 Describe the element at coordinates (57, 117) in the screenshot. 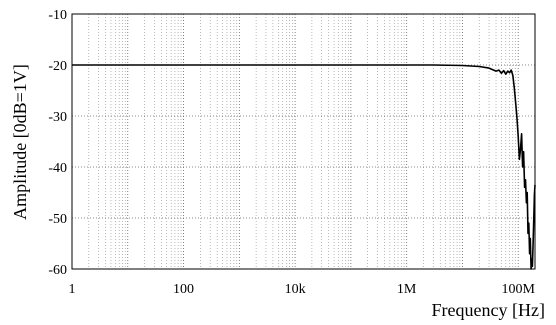

I see `y-tick-label: -30` at that location.